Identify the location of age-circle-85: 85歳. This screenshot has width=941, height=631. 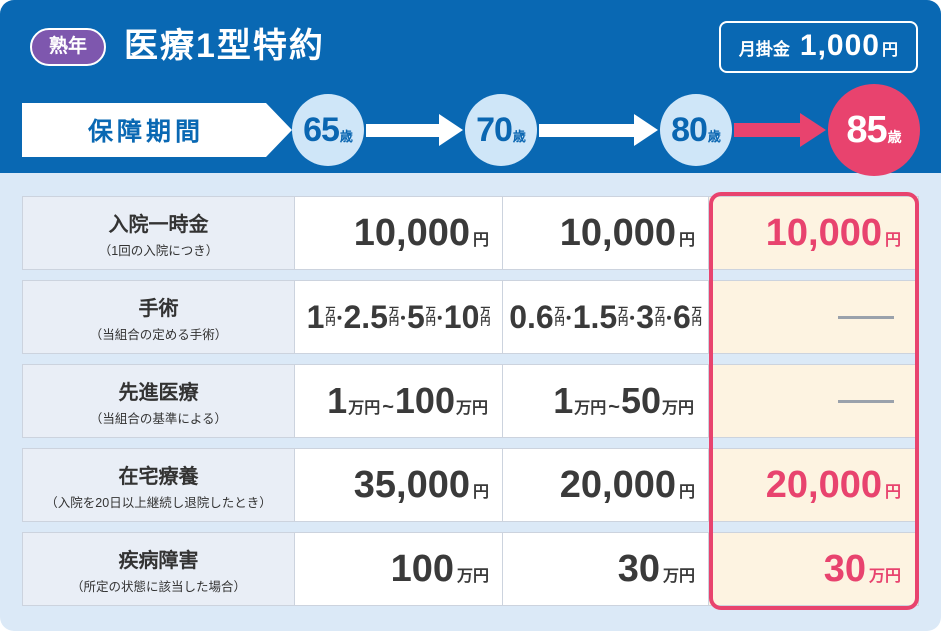
(874, 130).